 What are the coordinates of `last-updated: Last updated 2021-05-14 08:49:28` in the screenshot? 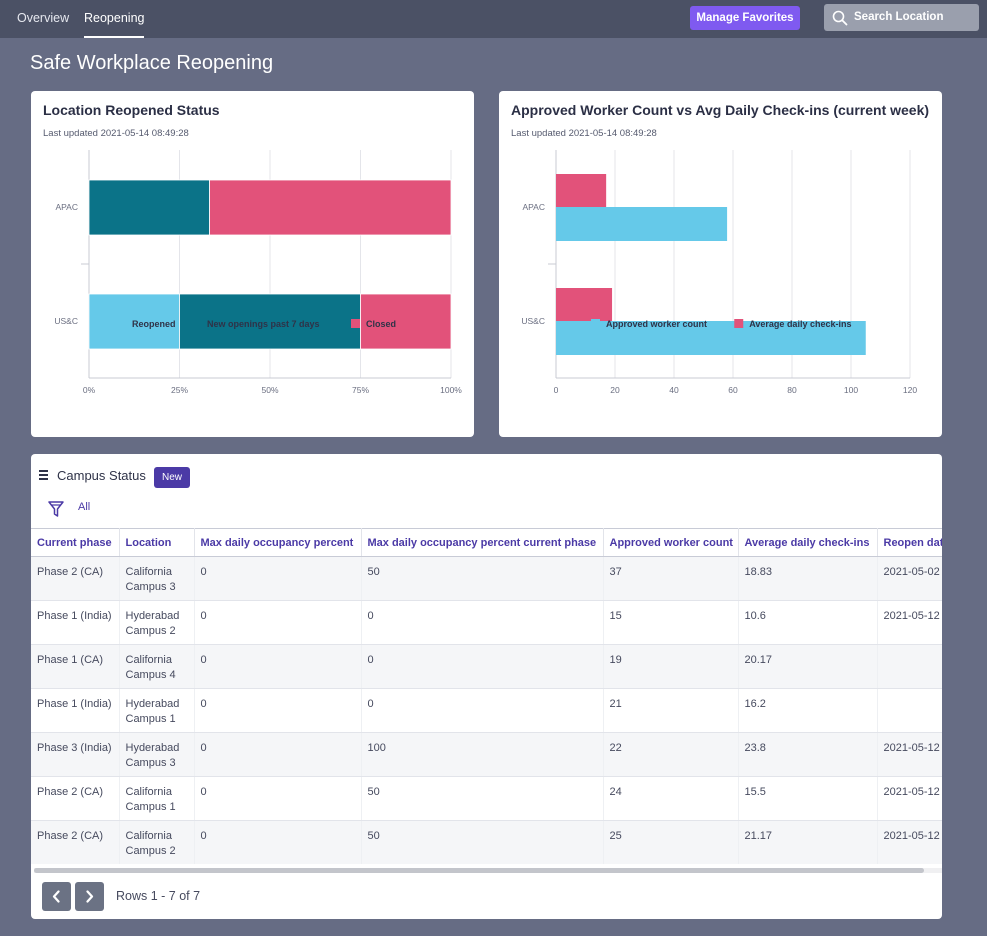 It's located at (584, 133).